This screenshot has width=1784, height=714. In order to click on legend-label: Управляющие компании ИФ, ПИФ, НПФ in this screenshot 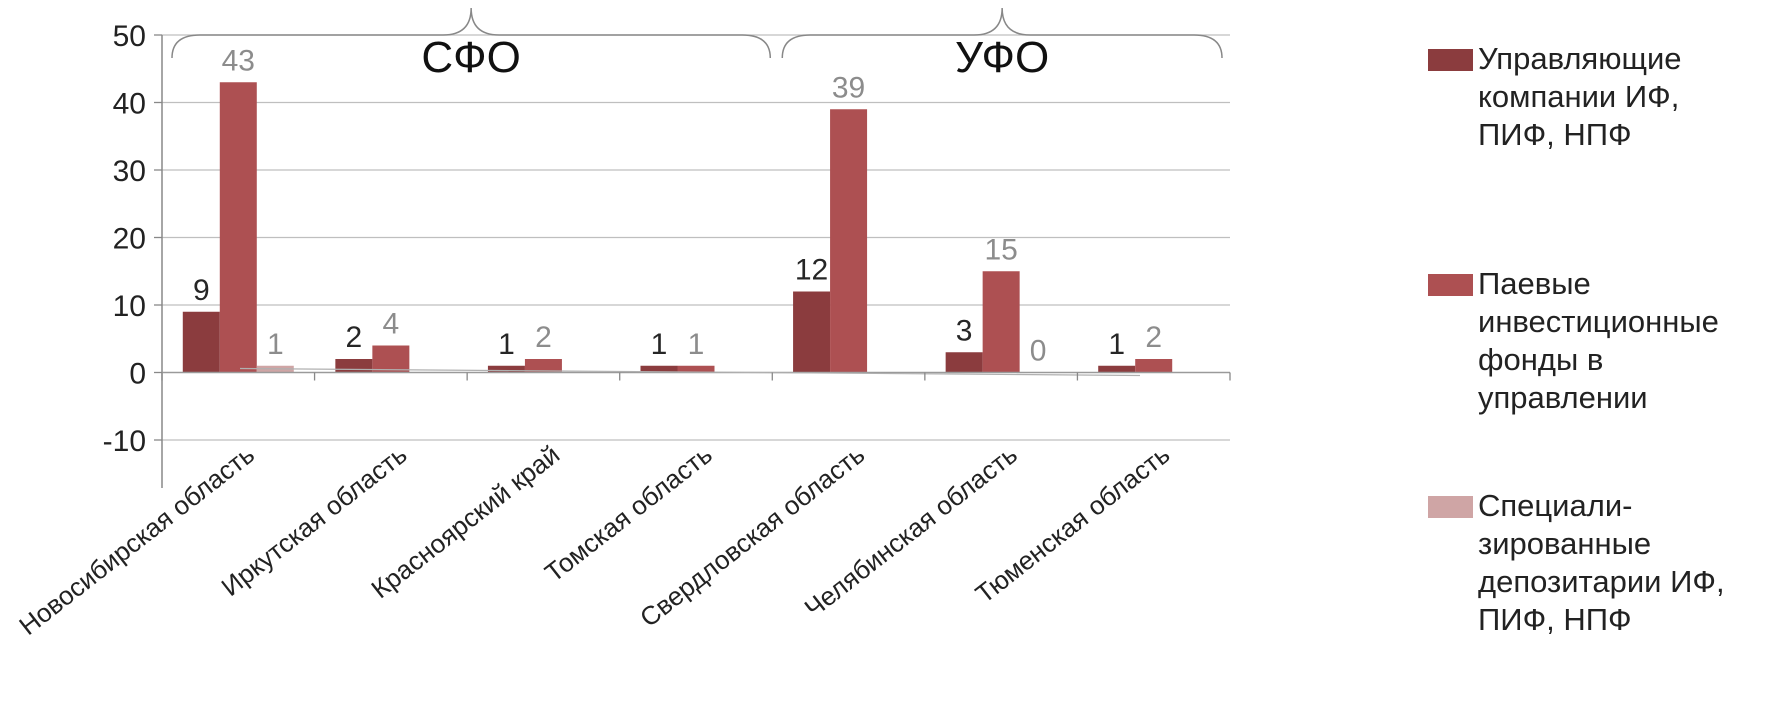, I will do `click(1580, 96)`.